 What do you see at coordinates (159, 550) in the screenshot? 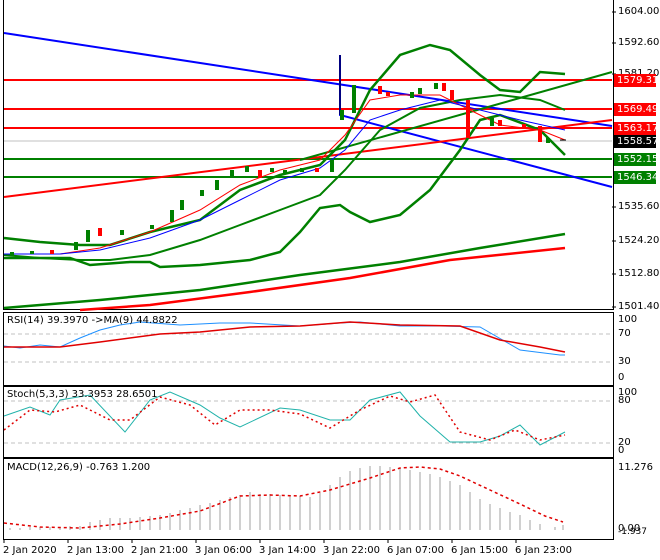
I see `time-label: 2 Jan 21:00` at bounding box center [159, 550].